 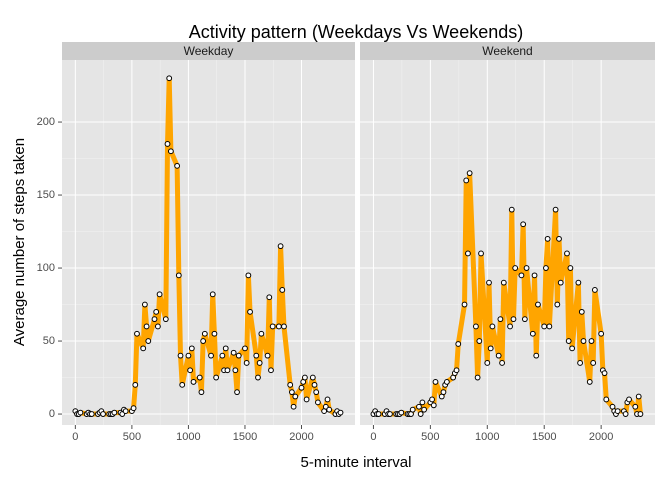 What do you see at coordinates (487, 437) in the screenshot?
I see `x-tick-label: 1000` at bounding box center [487, 437].